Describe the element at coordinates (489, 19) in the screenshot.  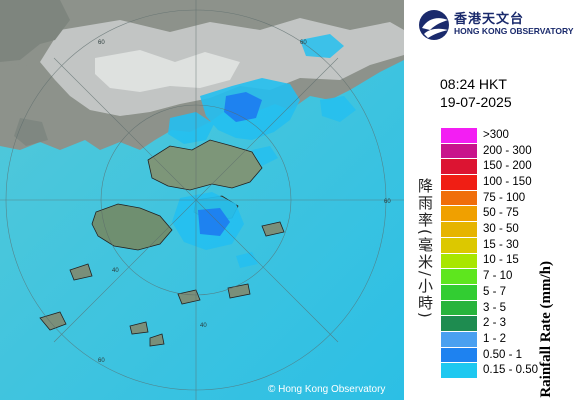
I see `org-name-zh: 香港天文台` at that location.